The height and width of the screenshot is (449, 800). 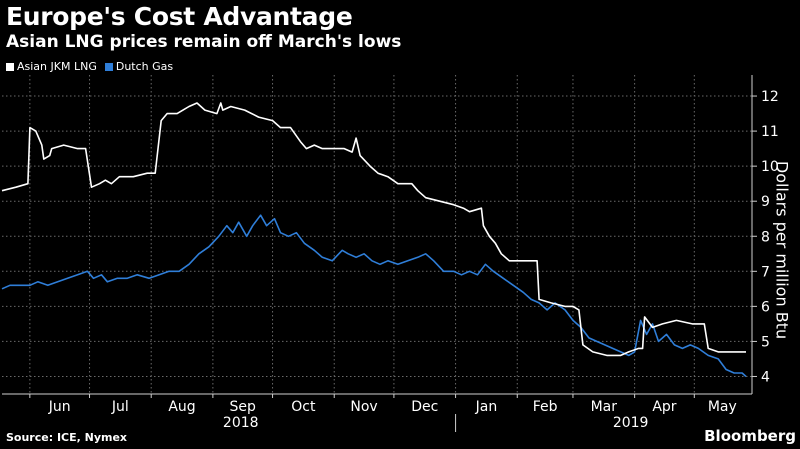 What do you see at coordinates (67, 437) in the screenshot?
I see `source-note: Source: ICE, Nymex` at bounding box center [67, 437].